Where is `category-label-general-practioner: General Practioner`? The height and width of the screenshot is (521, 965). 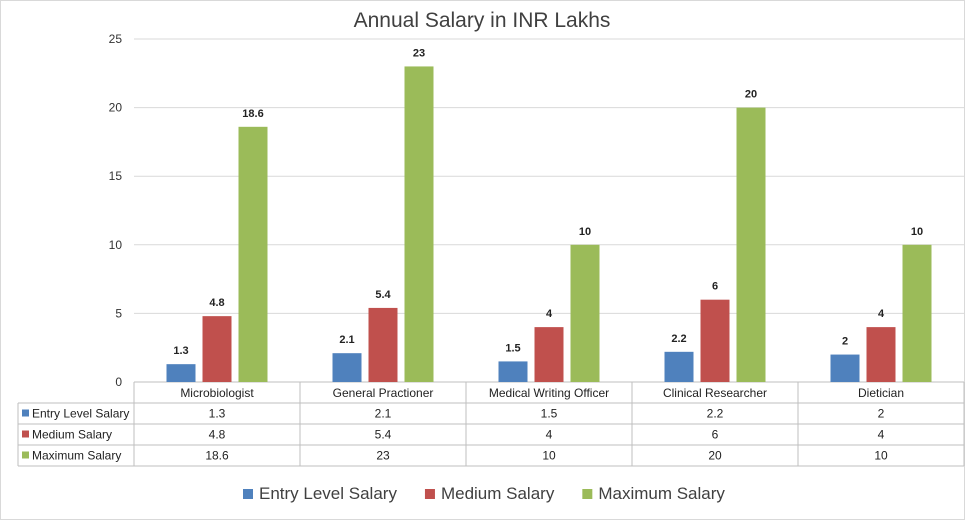
category-label-general-practioner: General Practioner is located at coordinates (383, 393).